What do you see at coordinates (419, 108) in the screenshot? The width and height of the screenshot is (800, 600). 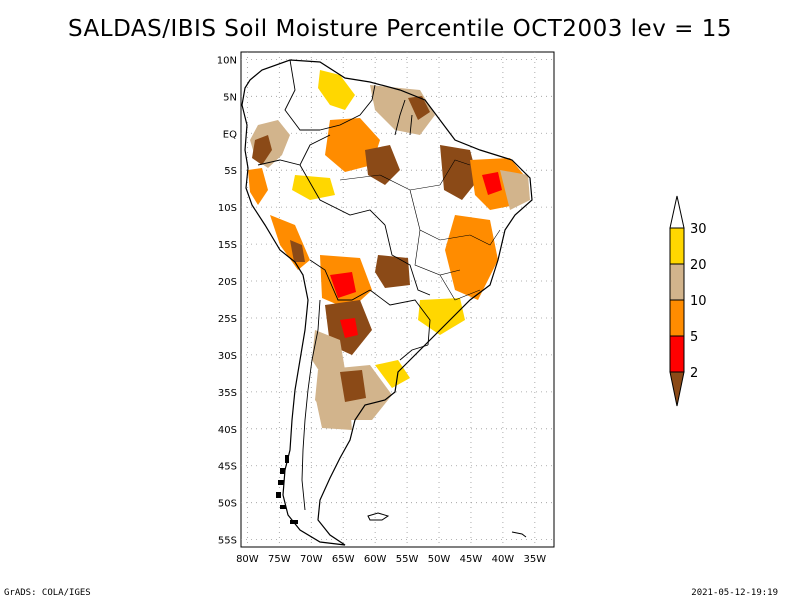 I see `shade-guiana-brown` at bounding box center [419, 108].